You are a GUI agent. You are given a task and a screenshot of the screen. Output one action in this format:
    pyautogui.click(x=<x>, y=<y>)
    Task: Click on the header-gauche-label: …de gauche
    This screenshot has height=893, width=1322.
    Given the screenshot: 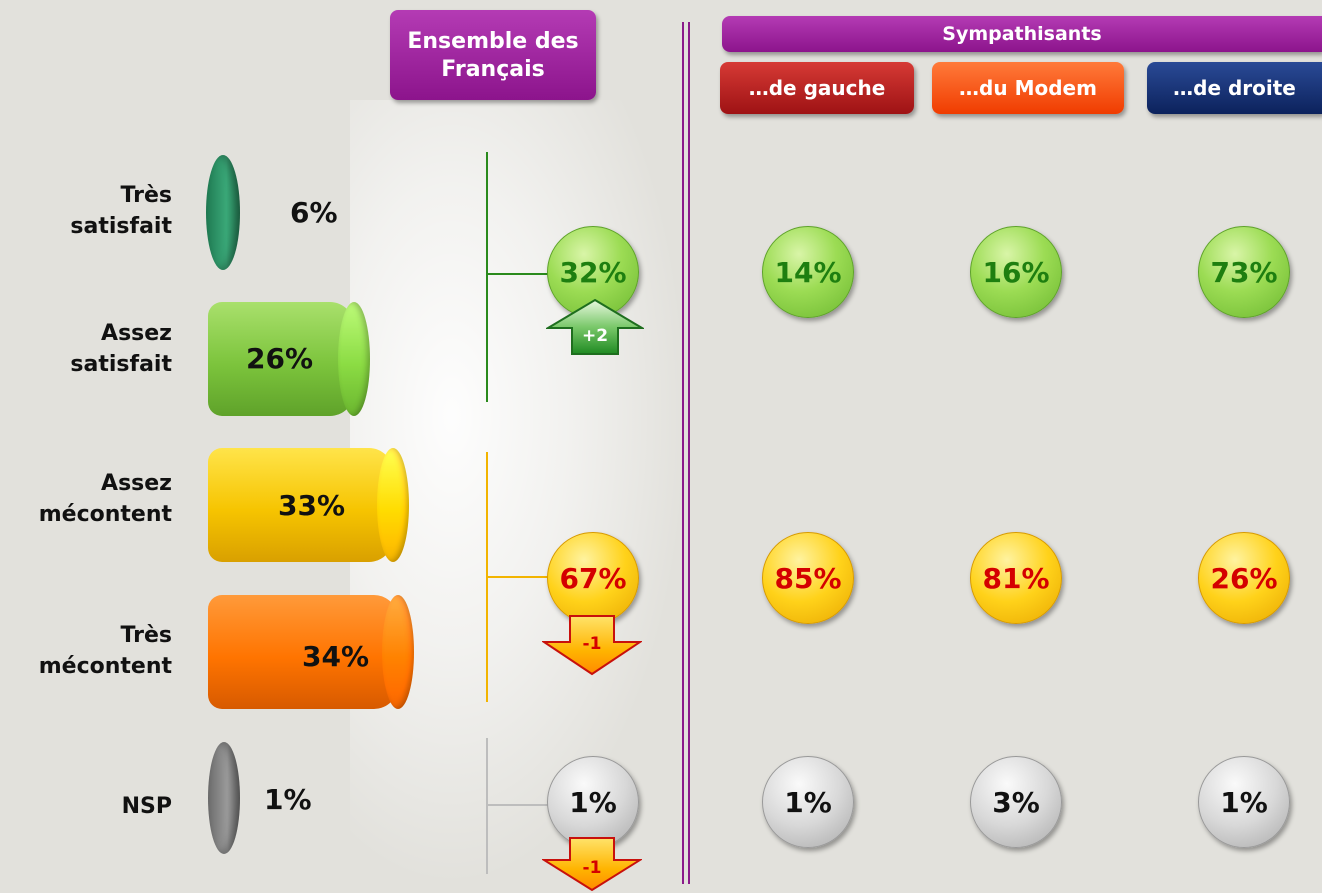 What is the action you would take?
    pyautogui.click(x=817, y=88)
    